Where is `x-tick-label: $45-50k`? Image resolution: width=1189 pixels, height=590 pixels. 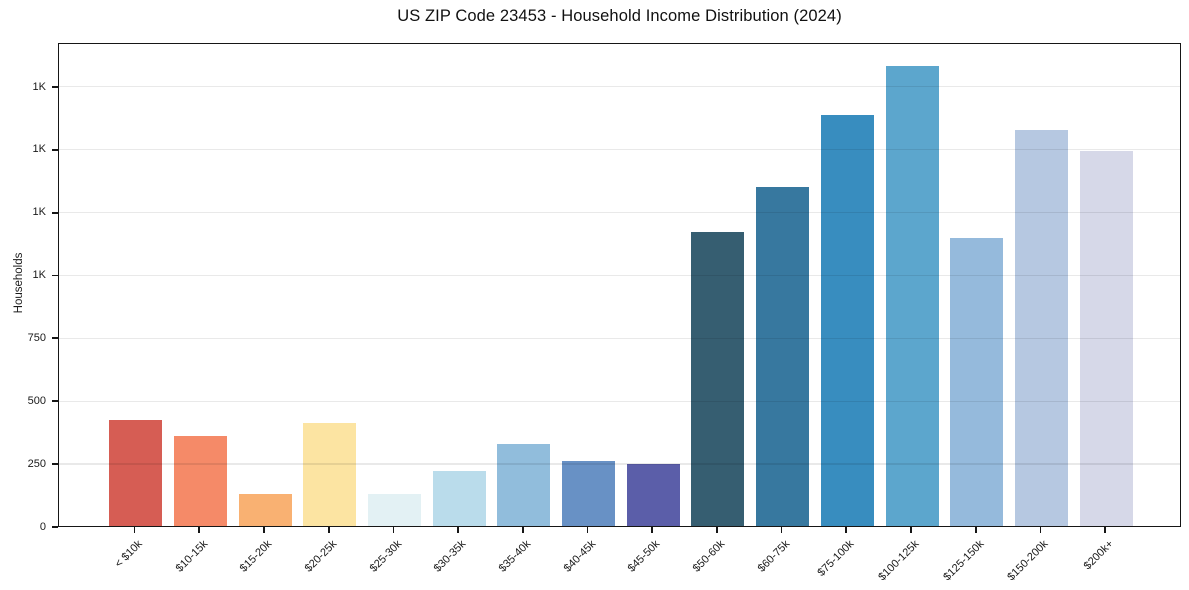 x-tick-label: $45-50k is located at coordinates (644, 556).